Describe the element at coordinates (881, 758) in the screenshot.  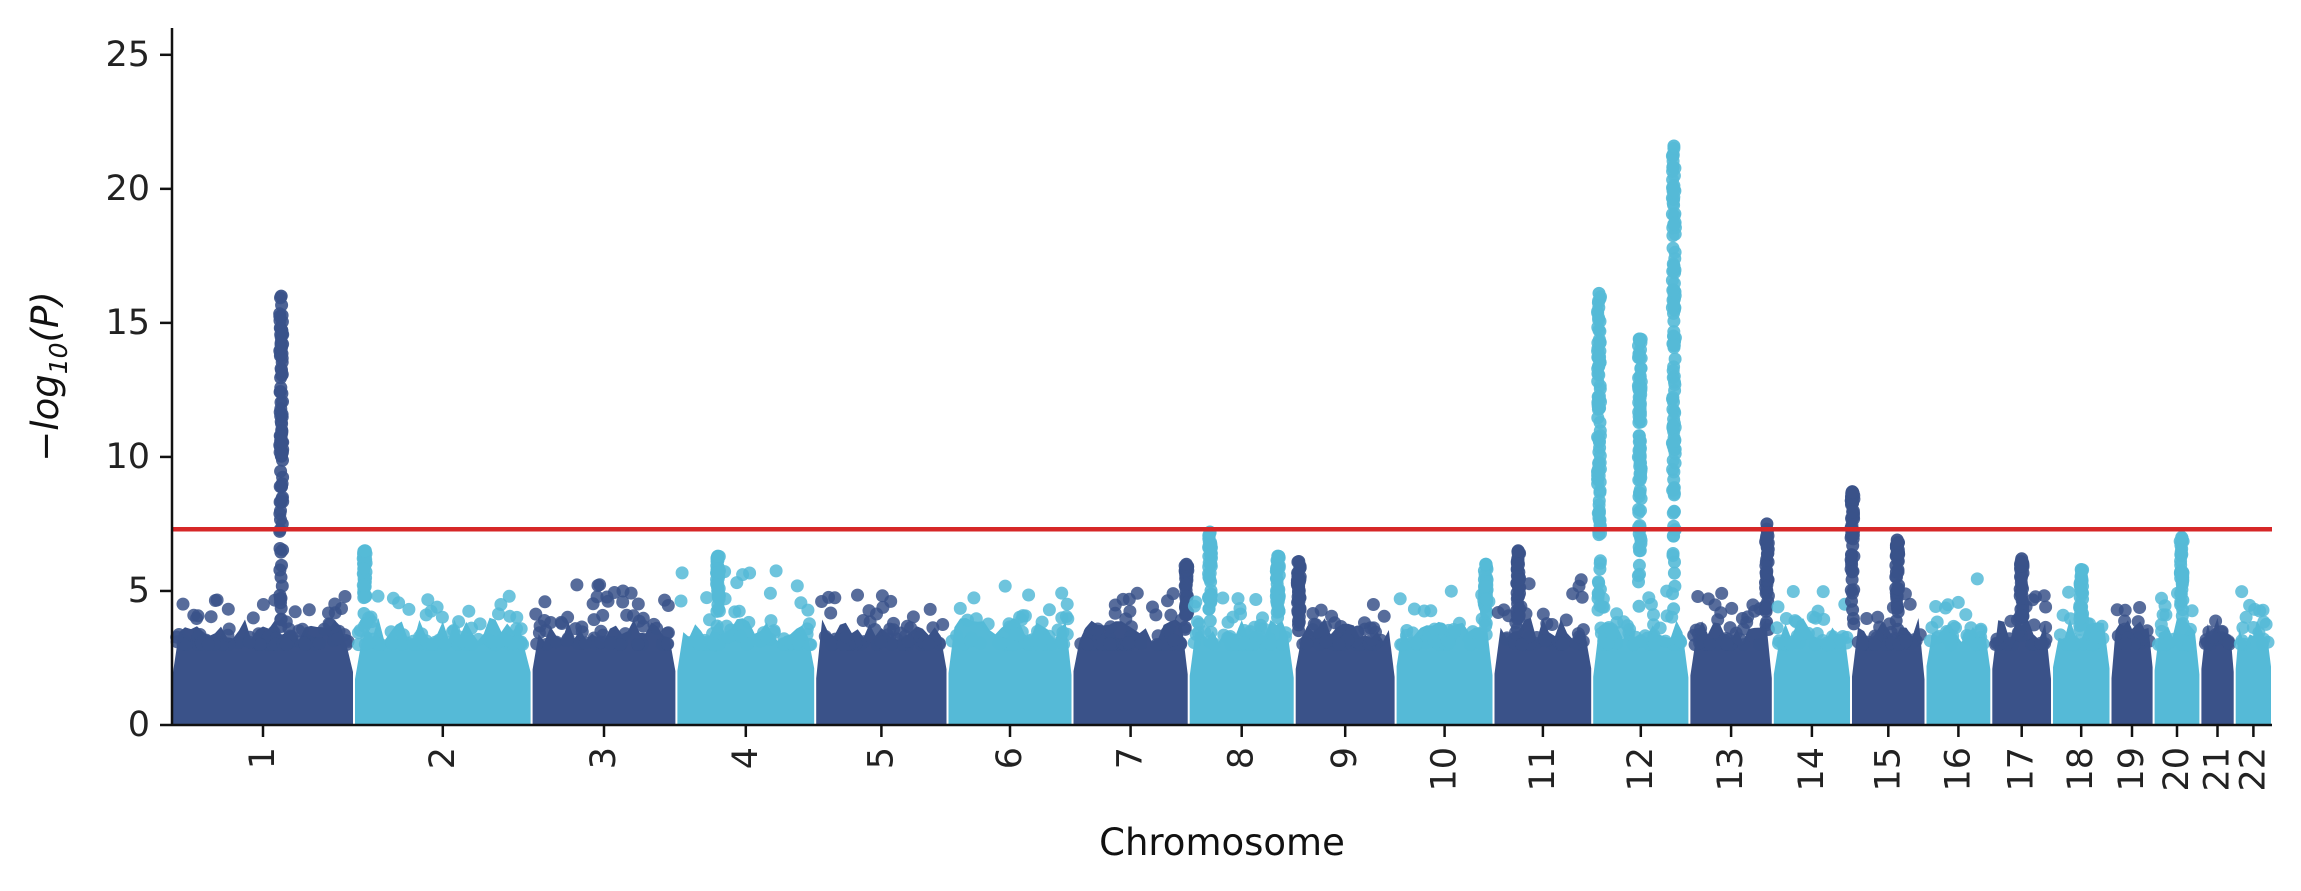
I see `x-tick-label: 5` at that location.